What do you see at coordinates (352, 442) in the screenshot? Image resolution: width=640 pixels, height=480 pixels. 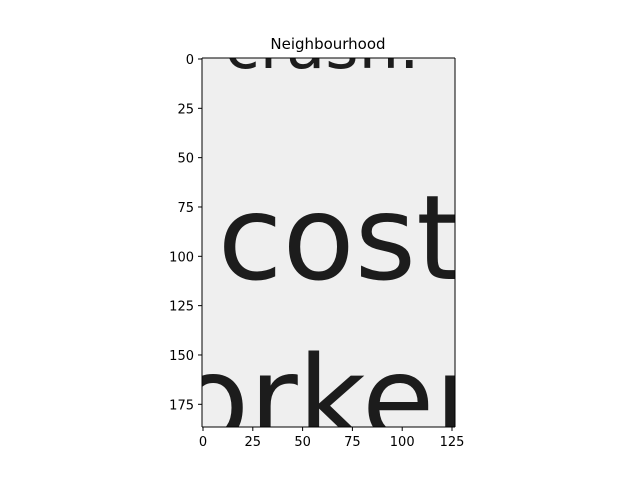 I see `x-tick-label: 75` at bounding box center [352, 442].